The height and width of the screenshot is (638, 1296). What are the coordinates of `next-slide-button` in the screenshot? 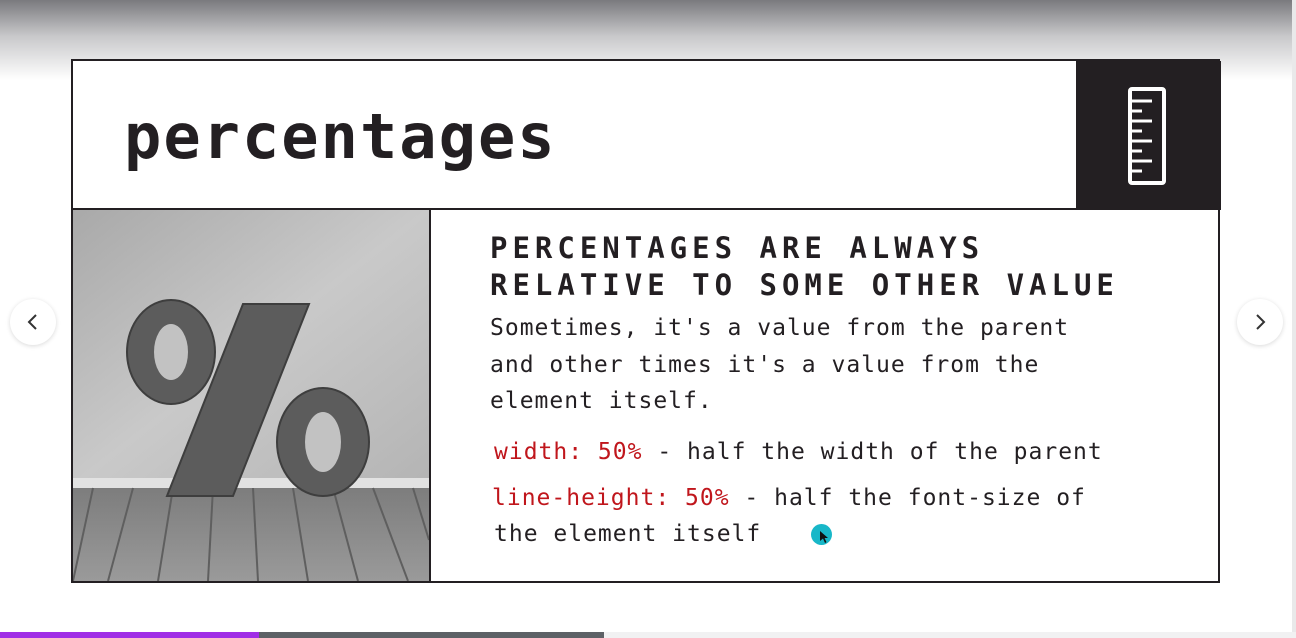 It's located at (1260, 322).